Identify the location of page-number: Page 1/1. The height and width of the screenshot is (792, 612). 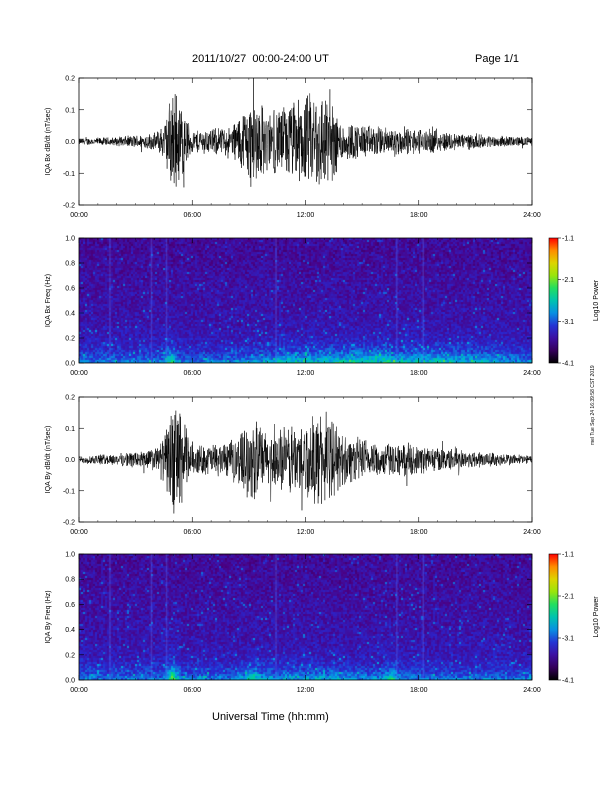
(497, 59).